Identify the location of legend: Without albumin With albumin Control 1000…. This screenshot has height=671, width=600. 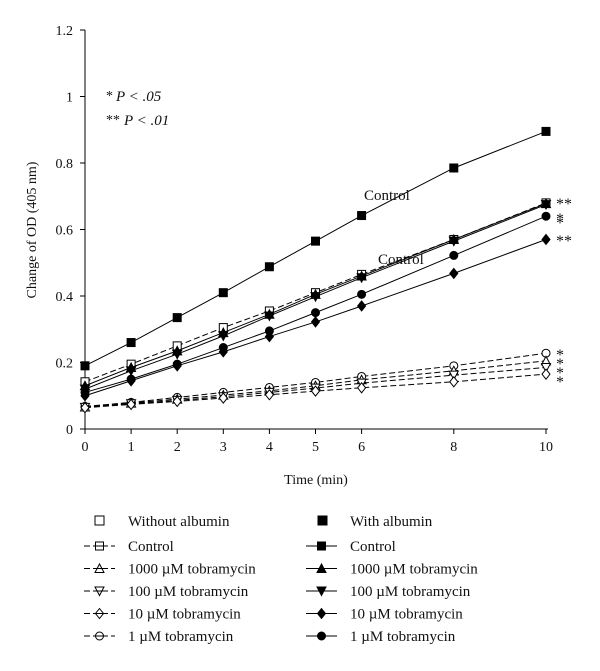
(281, 579).